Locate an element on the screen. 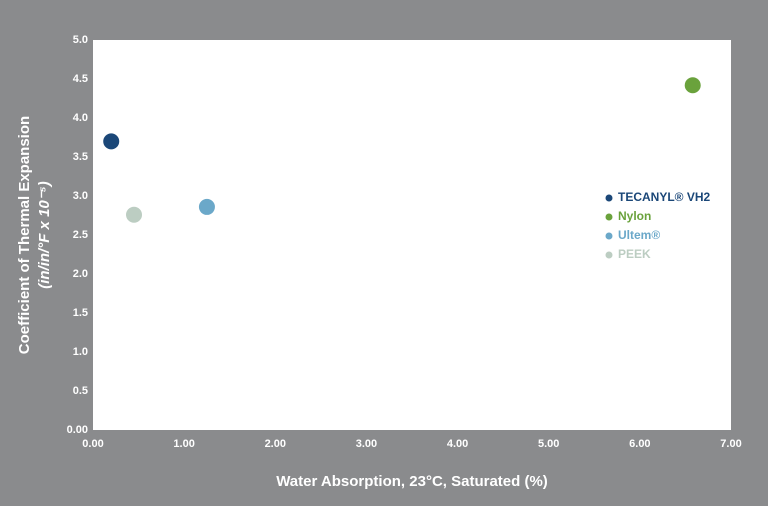 The image size is (768, 506). x-tick-label: 3.00 is located at coordinates (366, 444).